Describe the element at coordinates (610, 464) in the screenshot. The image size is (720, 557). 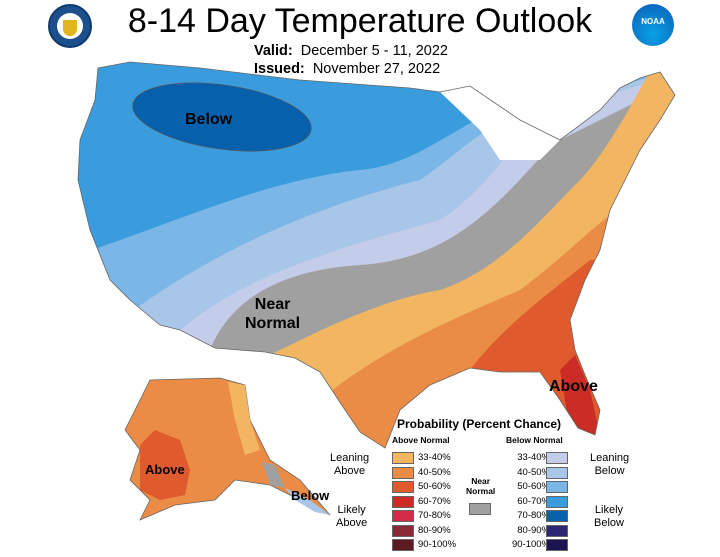
I see `leaning-below-label: Leaning Below` at that location.